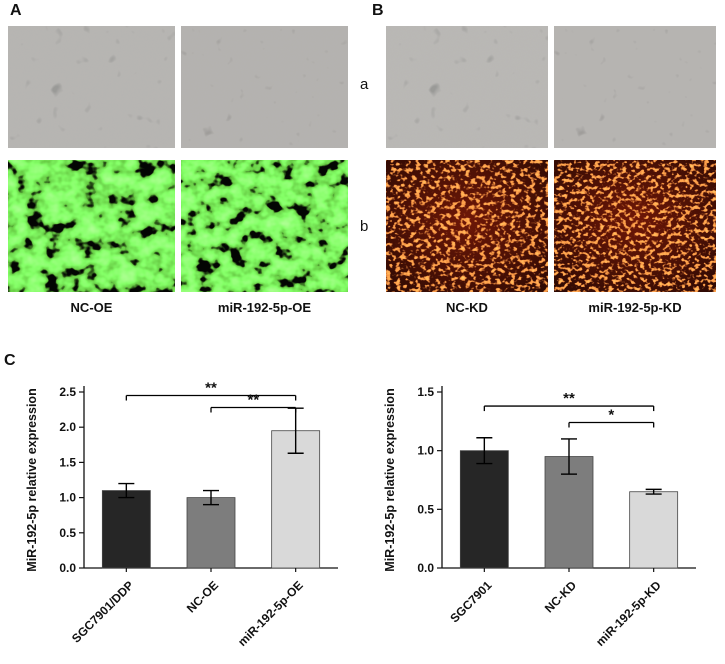 This screenshot has height=664, width=725. I want to click on row-label-a: a, so click(364, 84).